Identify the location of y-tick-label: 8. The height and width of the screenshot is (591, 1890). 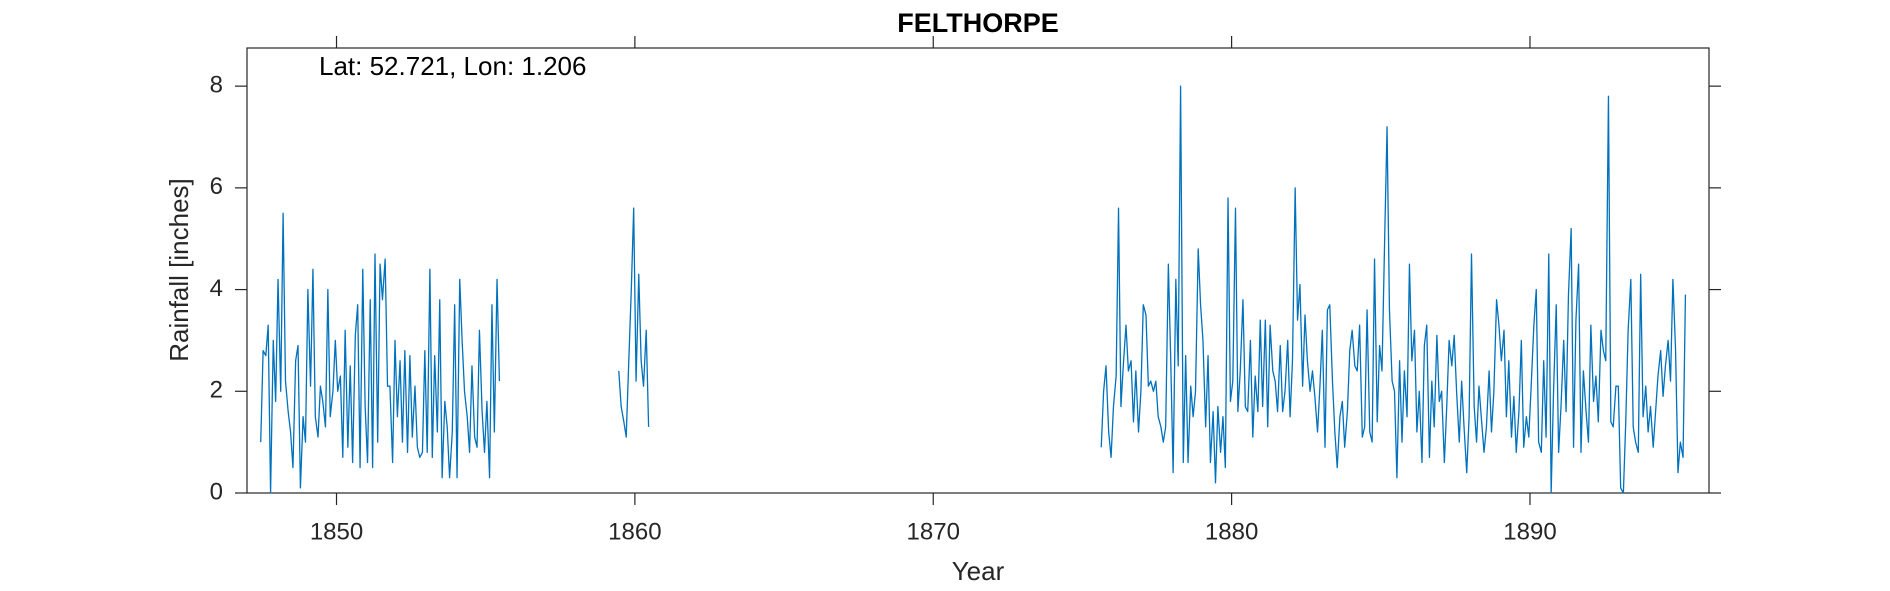
(216, 84).